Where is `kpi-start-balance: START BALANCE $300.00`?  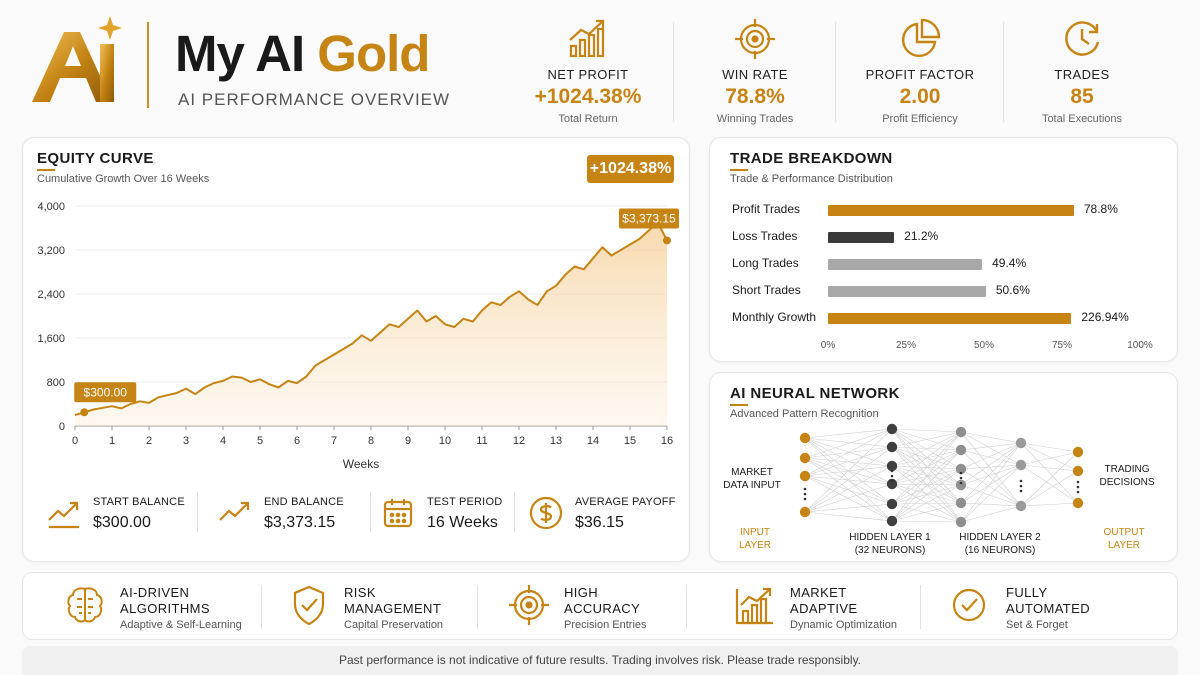
kpi-start-balance: START BALANCE $300.00 is located at coordinates (117, 515).